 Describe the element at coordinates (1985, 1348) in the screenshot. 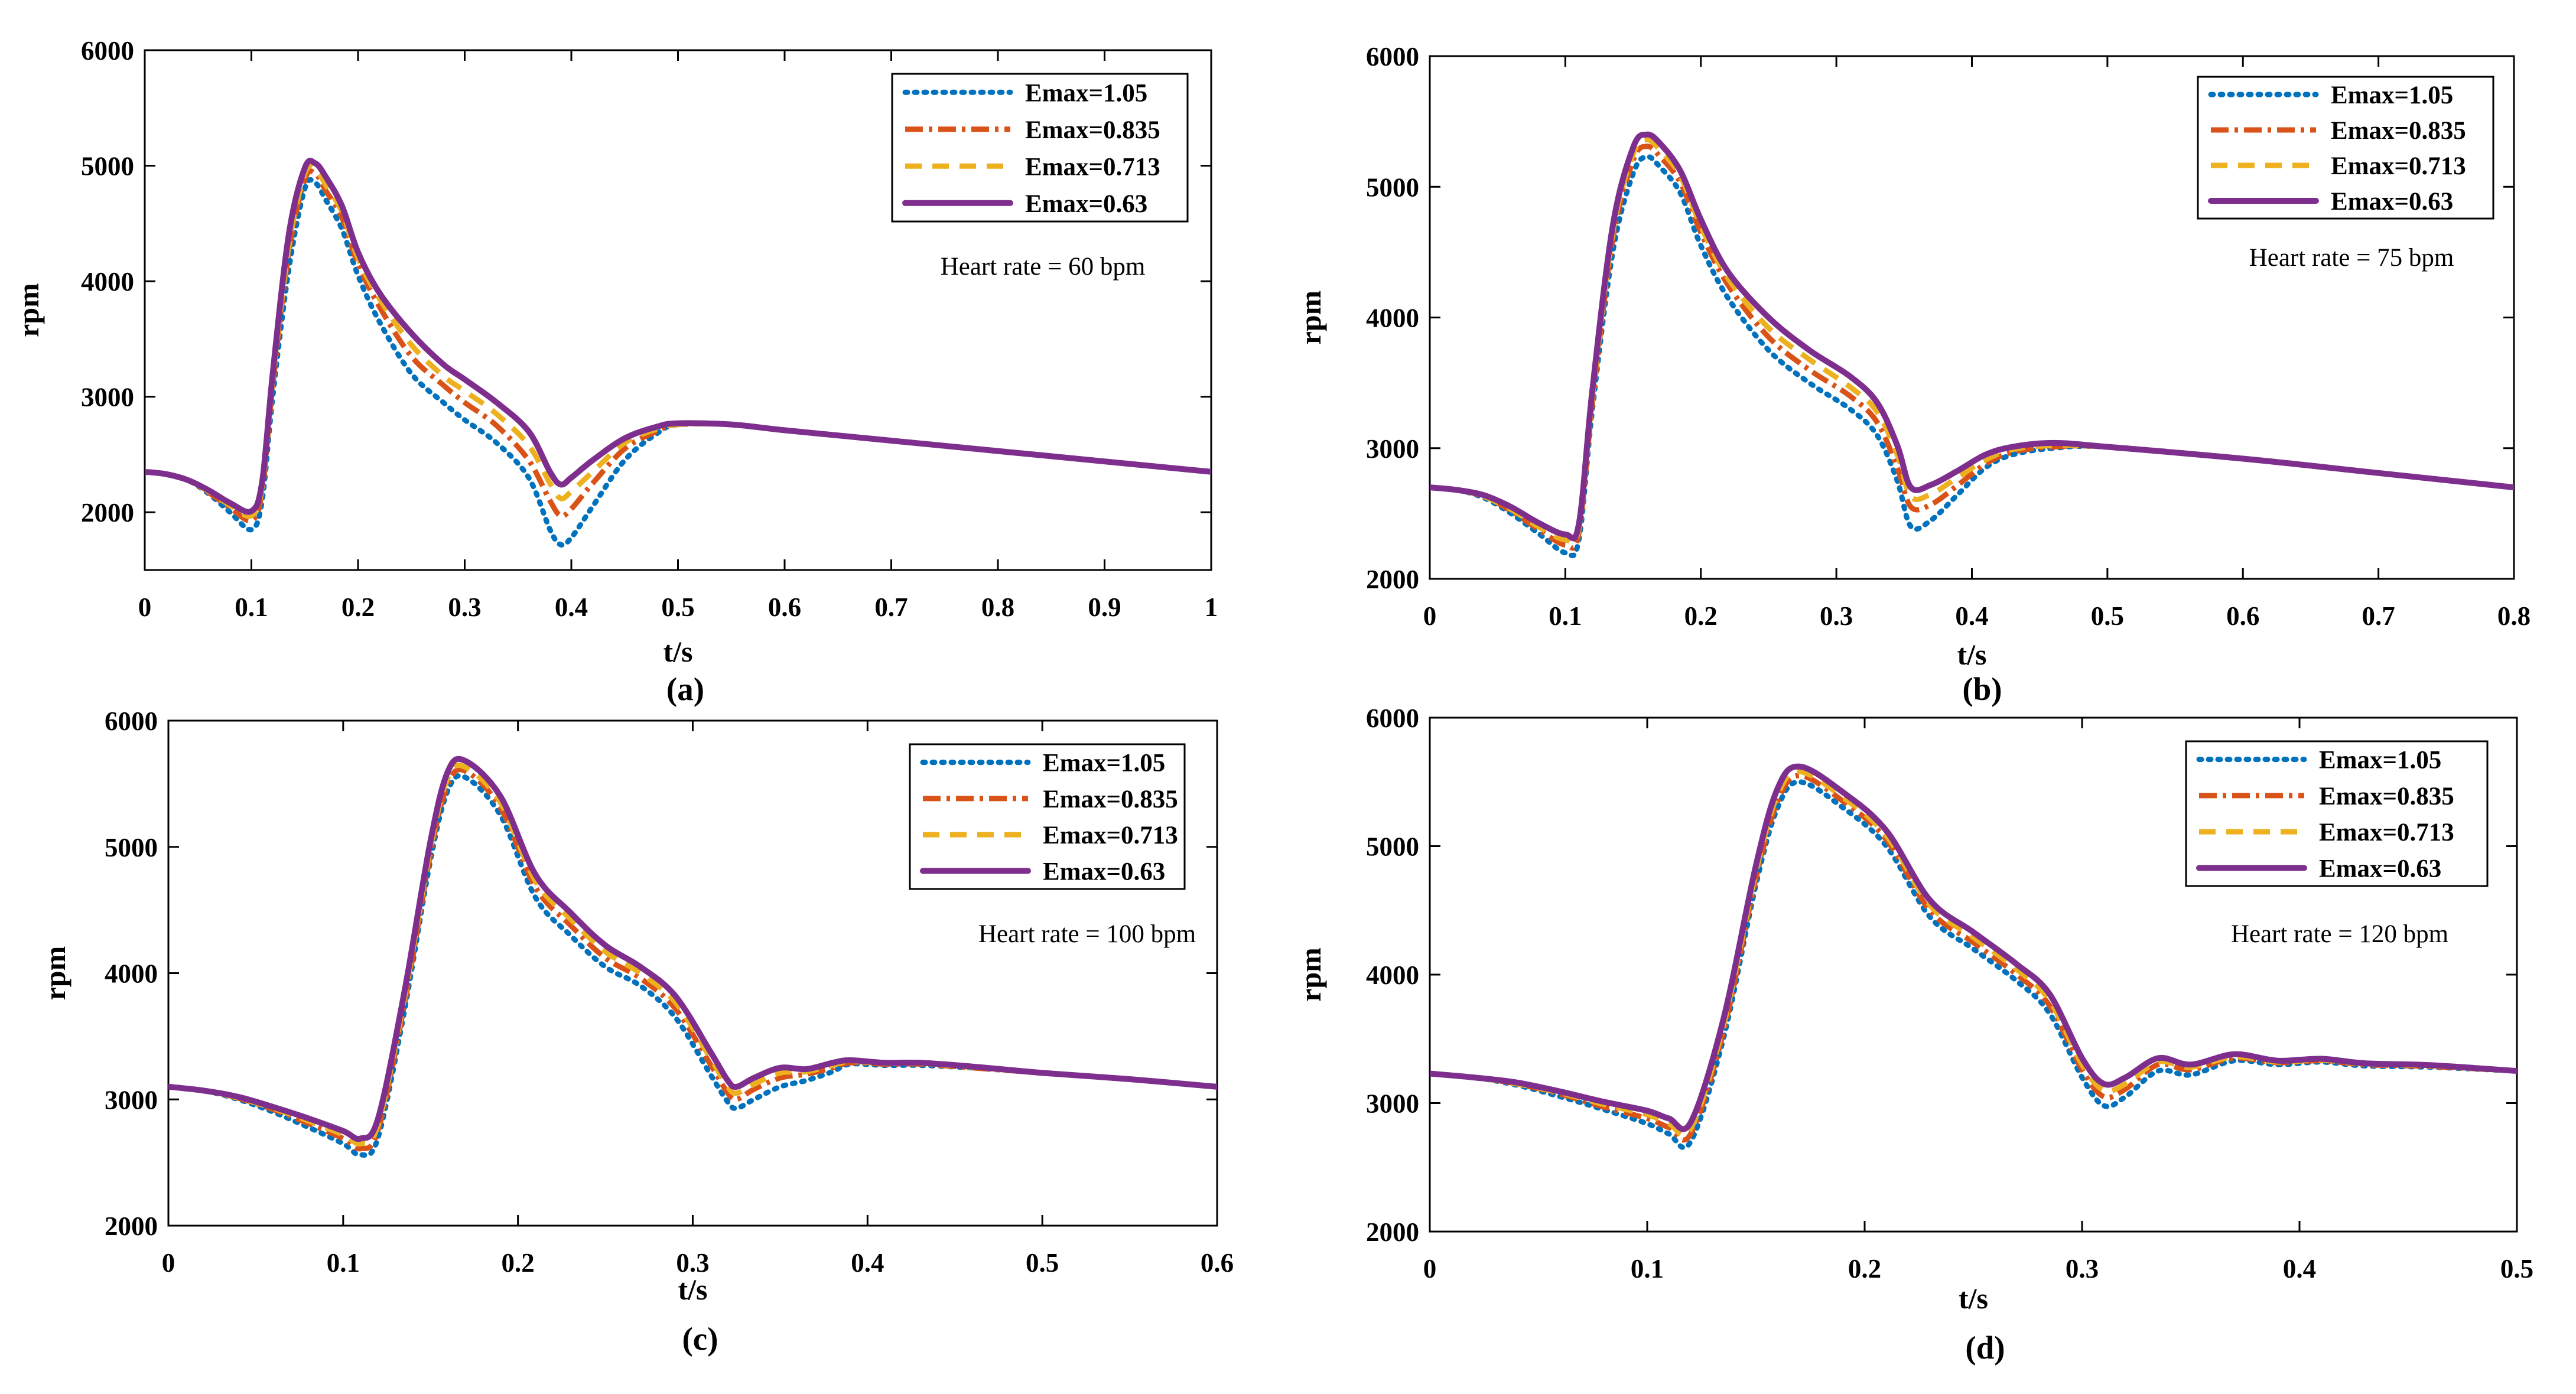

I see `panel-label: (d)` at that location.